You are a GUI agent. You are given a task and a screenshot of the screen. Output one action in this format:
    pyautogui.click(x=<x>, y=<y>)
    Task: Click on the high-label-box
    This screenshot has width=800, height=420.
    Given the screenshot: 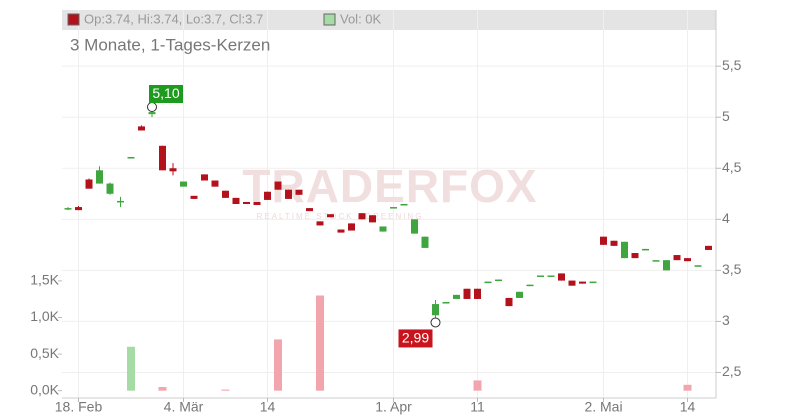 What is the action you would take?
    pyautogui.click(x=166, y=94)
    